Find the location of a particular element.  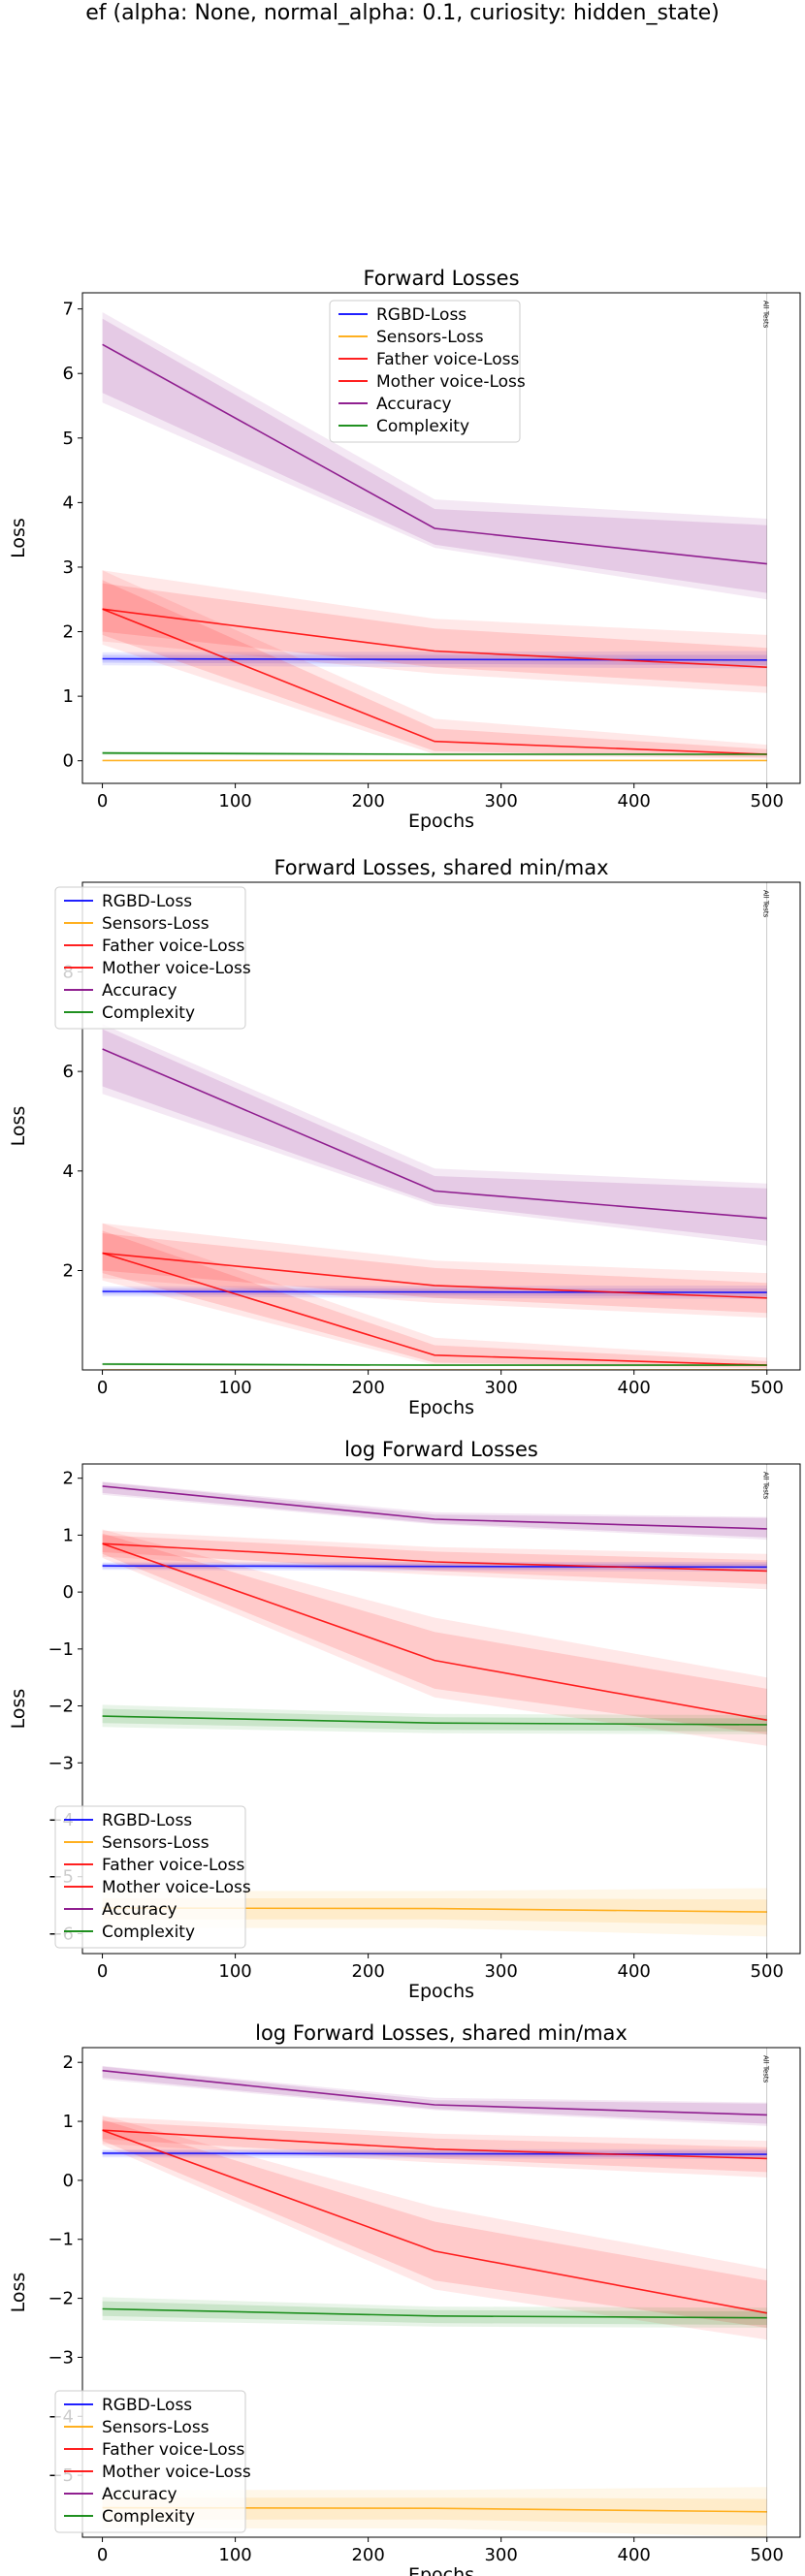

series-band-sensors-loss is located at coordinates (434, 1911).